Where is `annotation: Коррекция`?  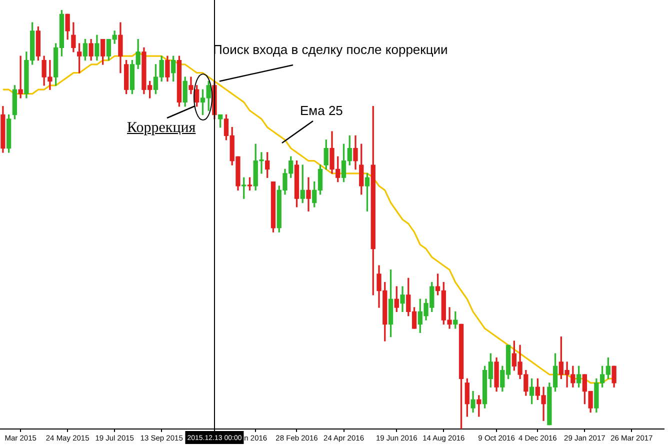 annotation: Коррекция is located at coordinates (161, 128).